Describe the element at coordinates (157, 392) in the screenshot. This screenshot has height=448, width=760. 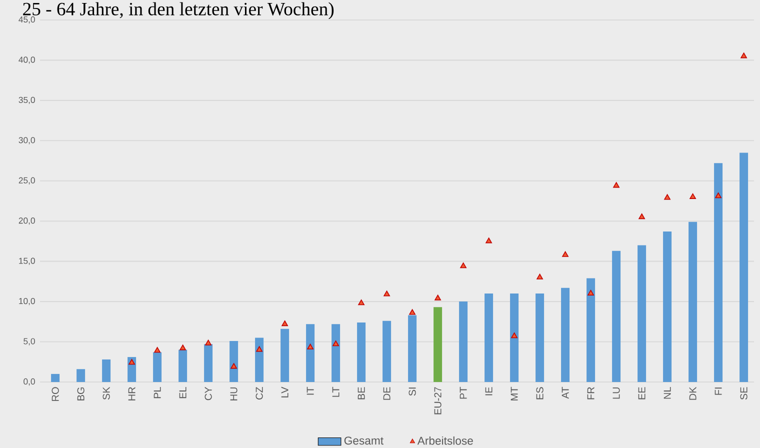
I see `x-tick-label: PL` at that location.